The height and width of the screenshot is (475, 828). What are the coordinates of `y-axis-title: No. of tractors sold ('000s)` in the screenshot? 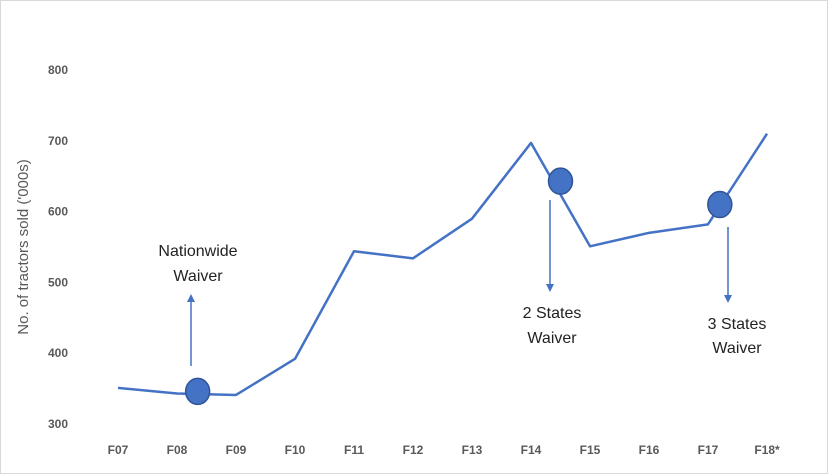 It's located at (23, 246).